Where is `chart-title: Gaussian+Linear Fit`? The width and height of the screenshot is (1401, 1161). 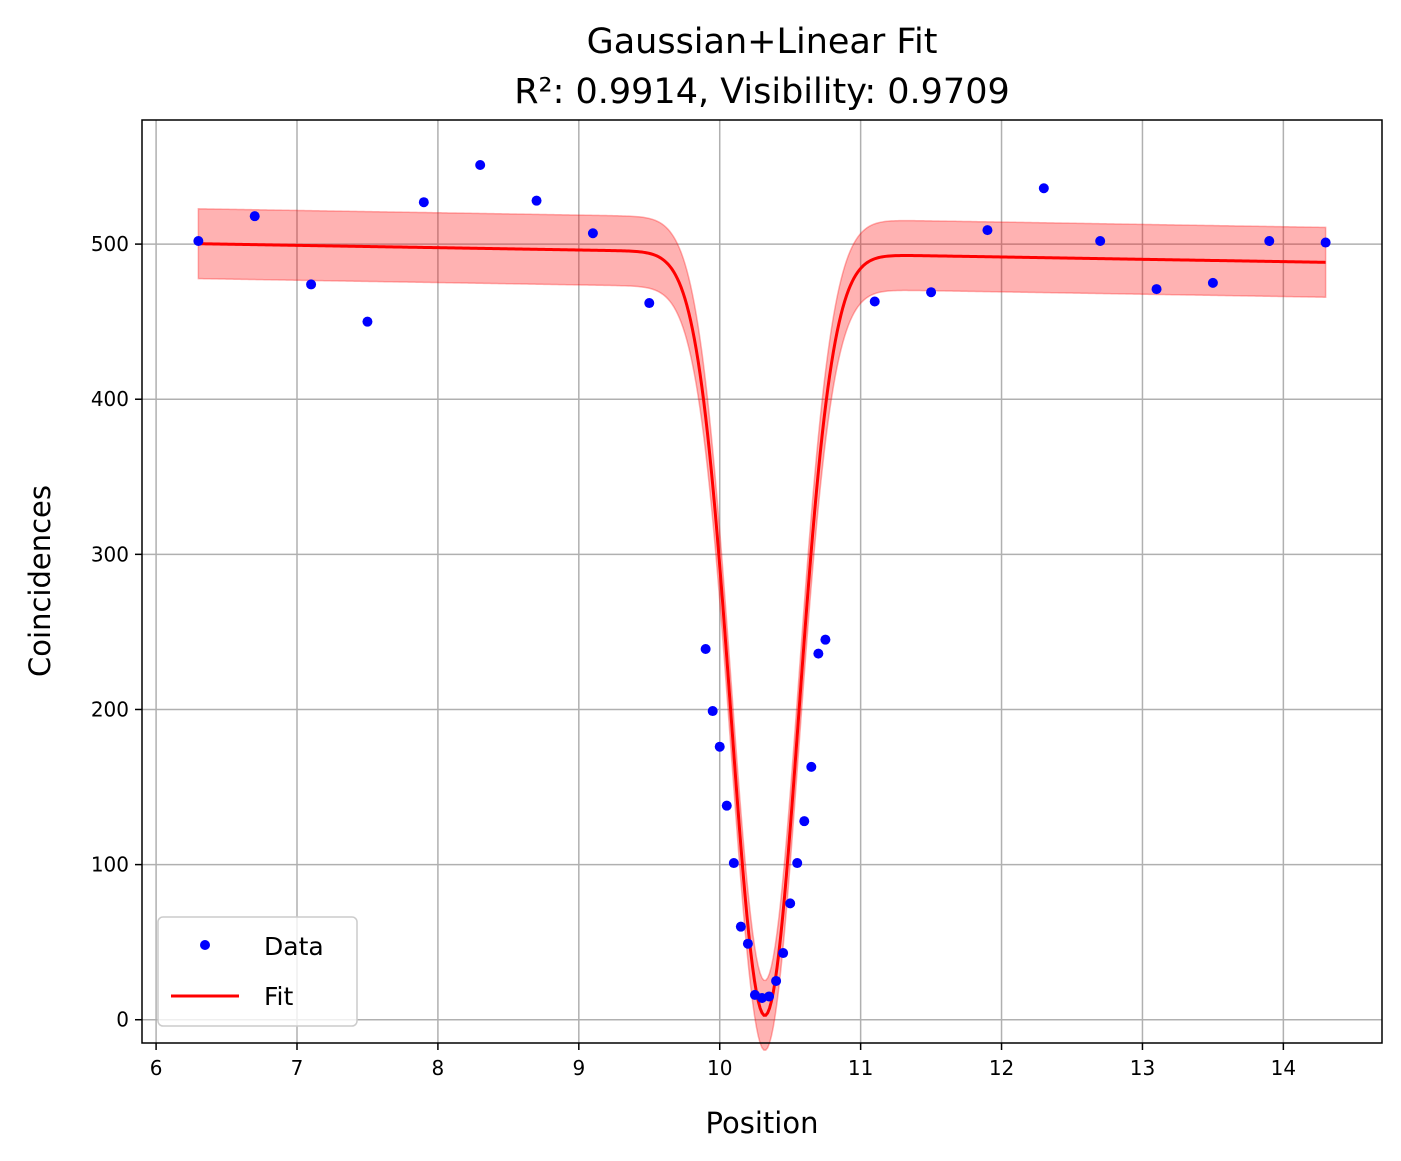 chart-title: Gaussian+Linear Fit is located at coordinates (762, 42).